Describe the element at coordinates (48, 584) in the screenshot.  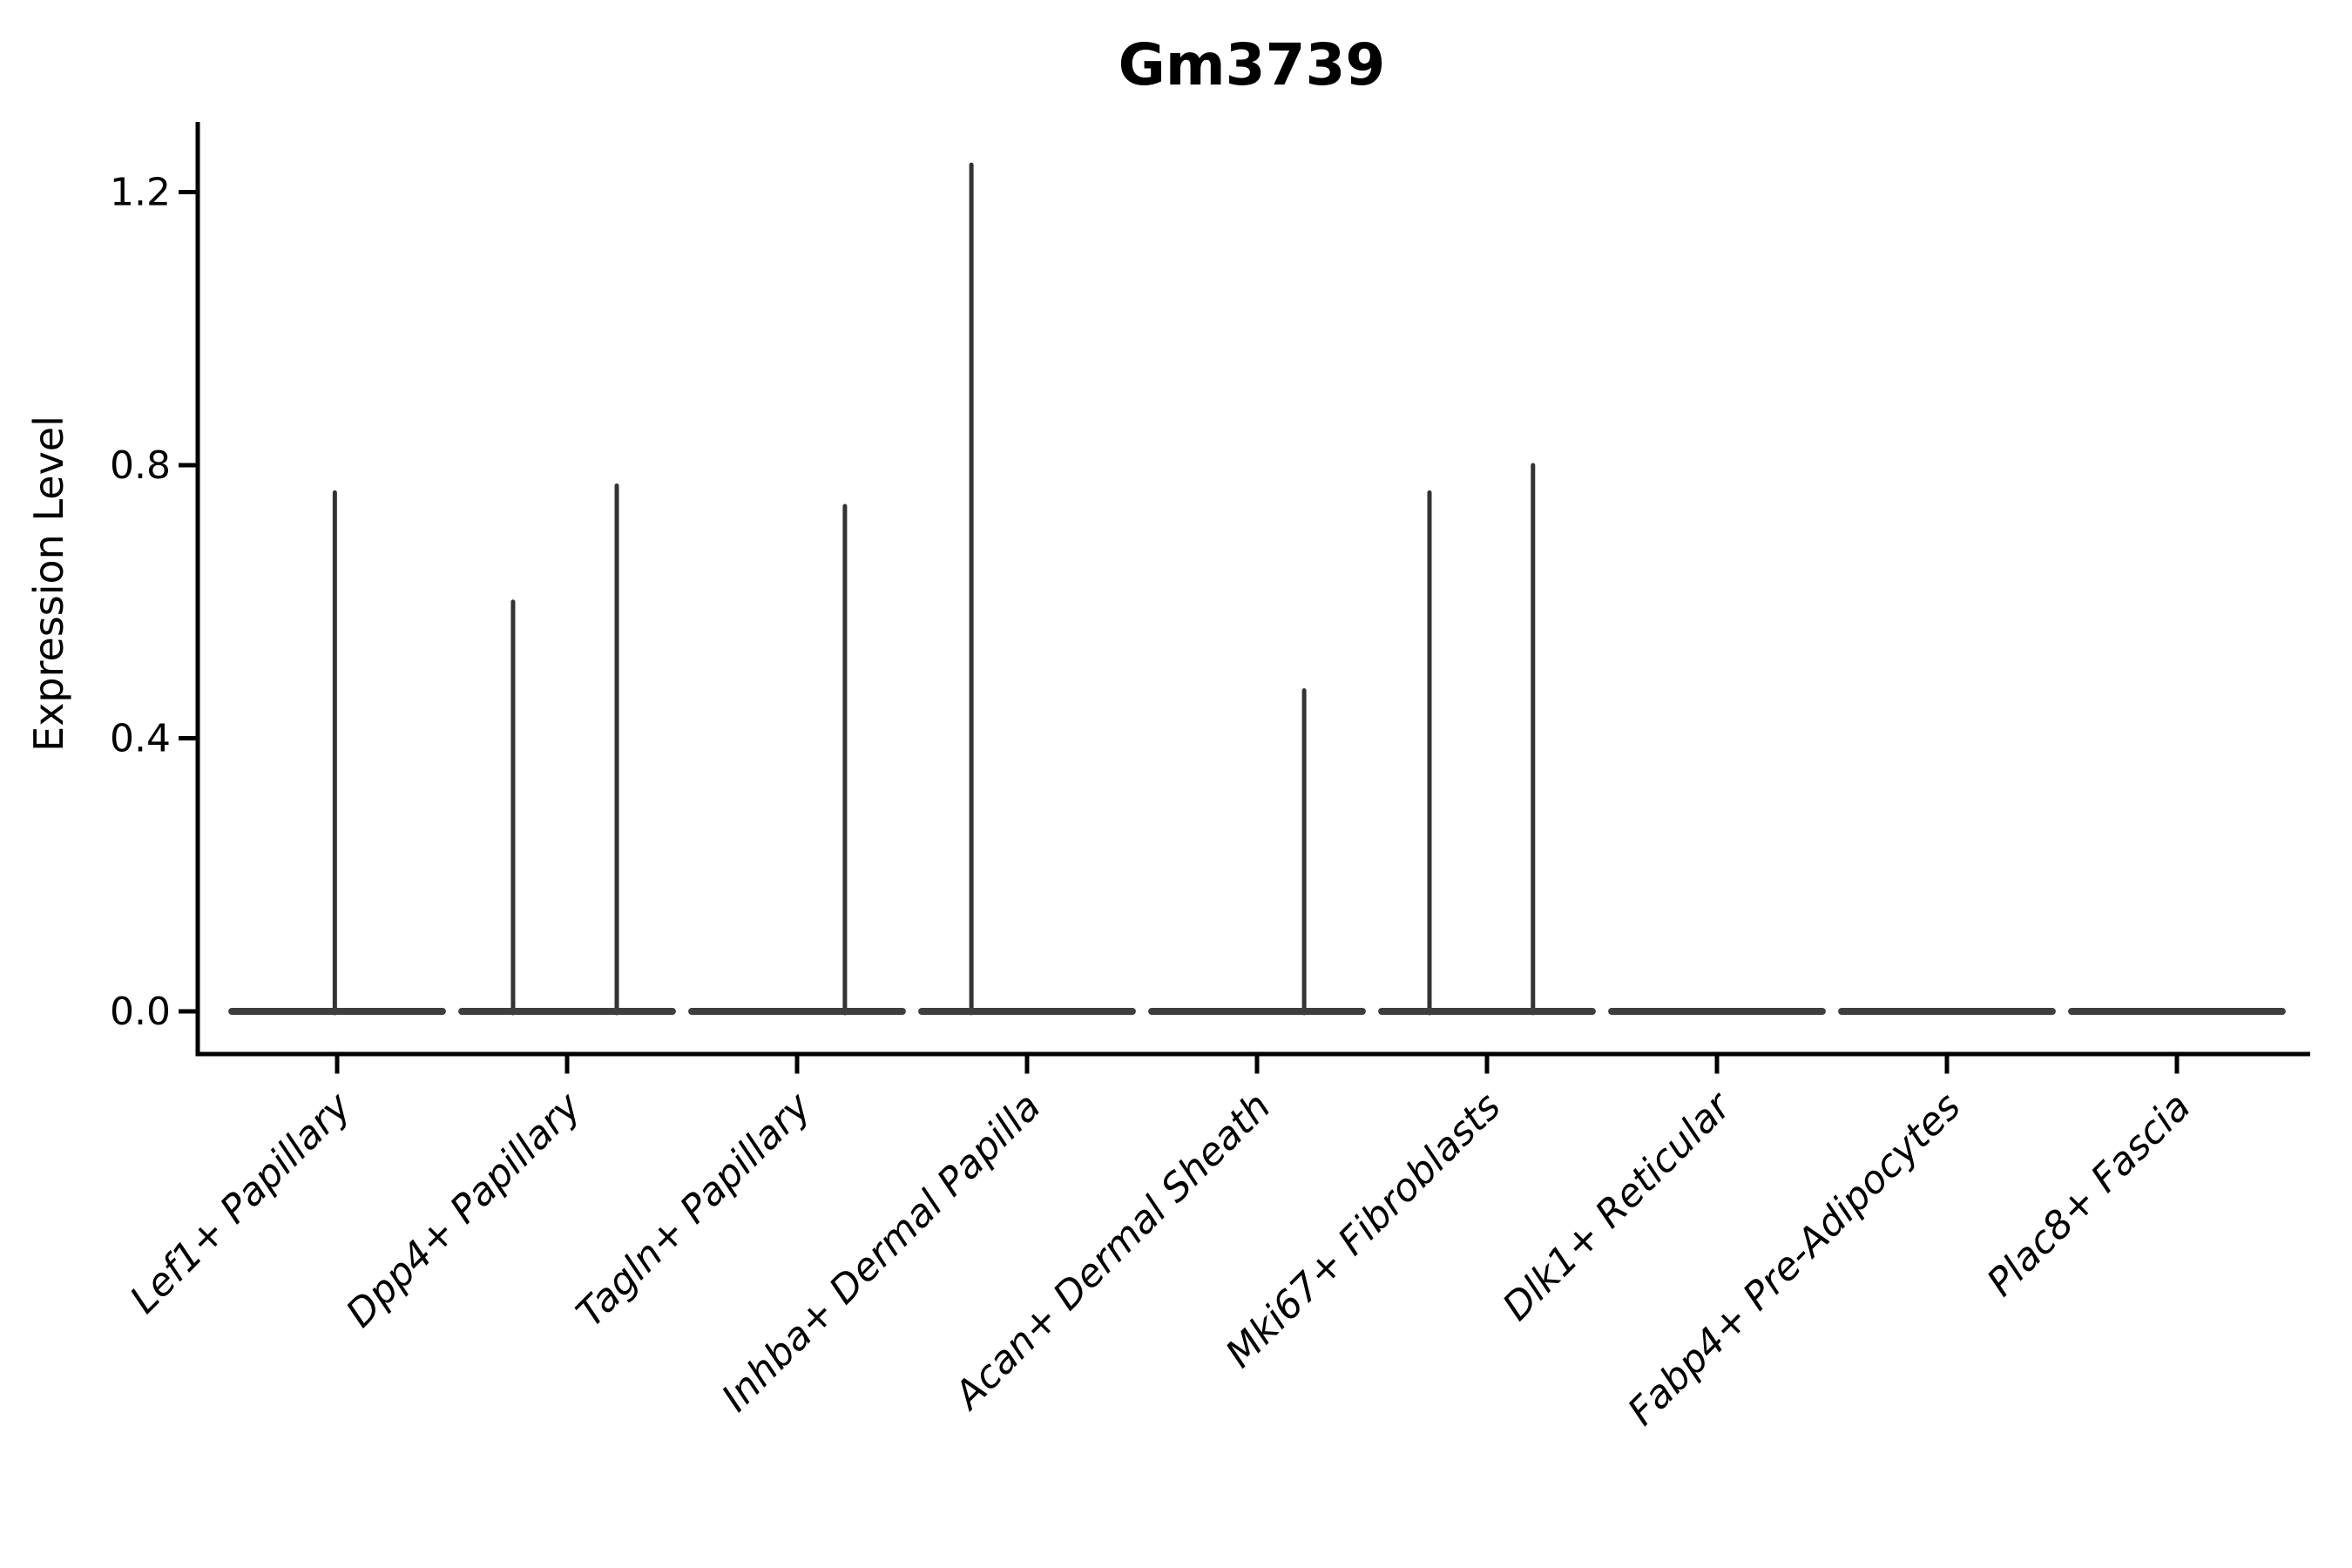
I see `y-axis-label: Expression Level` at that location.